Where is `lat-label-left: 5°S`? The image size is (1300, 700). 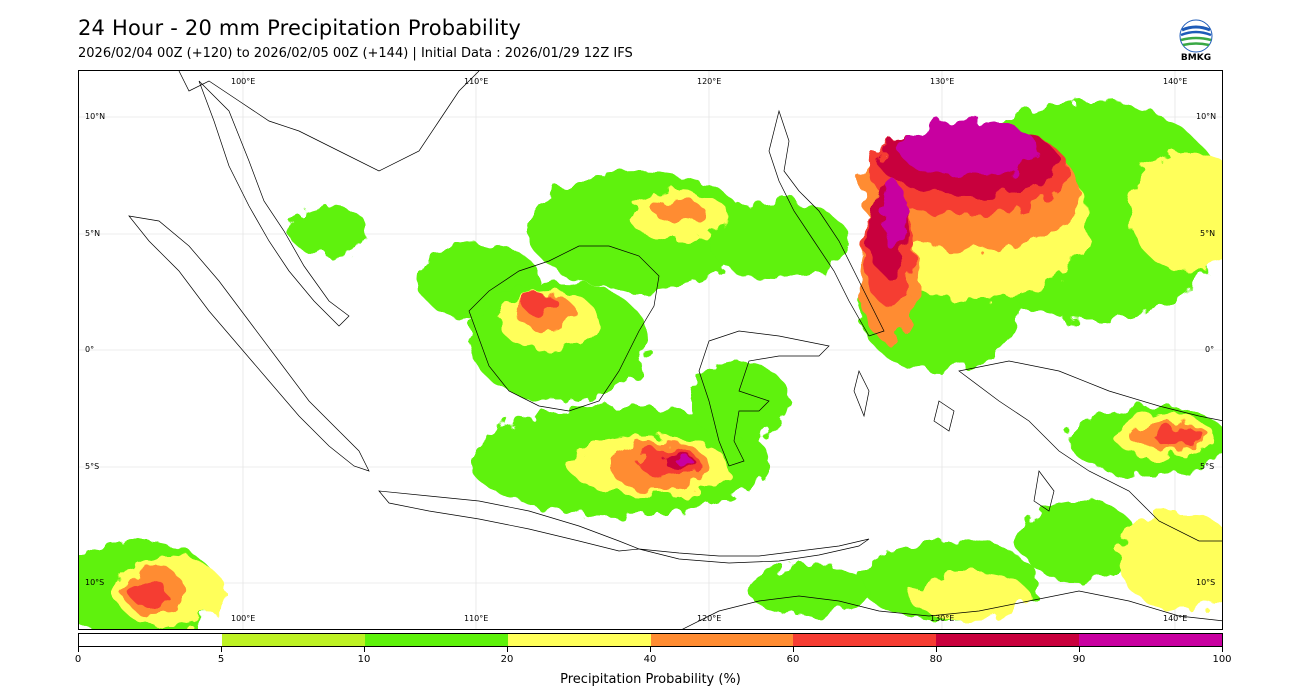 lat-label-left: 5°S is located at coordinates (92, 466).